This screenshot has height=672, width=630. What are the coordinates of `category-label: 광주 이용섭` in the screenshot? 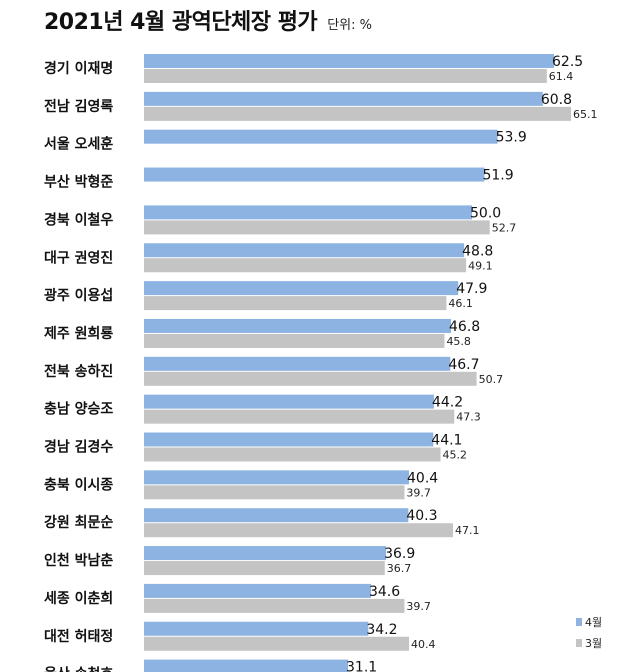 It's located at (78, 295).